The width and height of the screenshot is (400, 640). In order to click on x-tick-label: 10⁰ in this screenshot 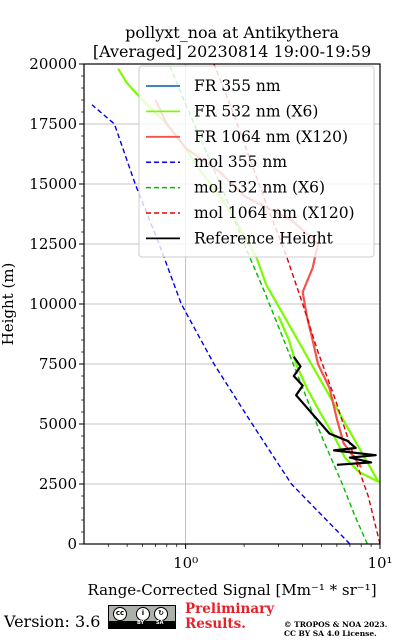, I will do `click(185, 563)`.